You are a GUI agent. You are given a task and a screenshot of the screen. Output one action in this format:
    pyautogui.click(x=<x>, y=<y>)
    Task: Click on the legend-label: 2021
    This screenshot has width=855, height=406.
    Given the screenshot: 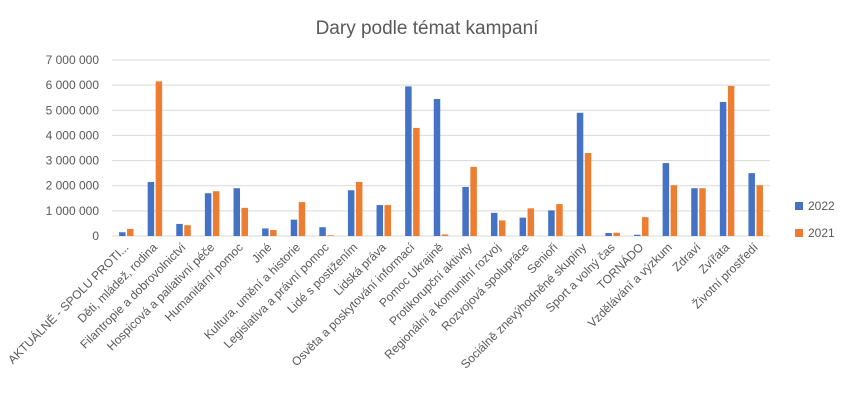 What is the action you would take?
    pyautogui.click(x=821, y=233)
    